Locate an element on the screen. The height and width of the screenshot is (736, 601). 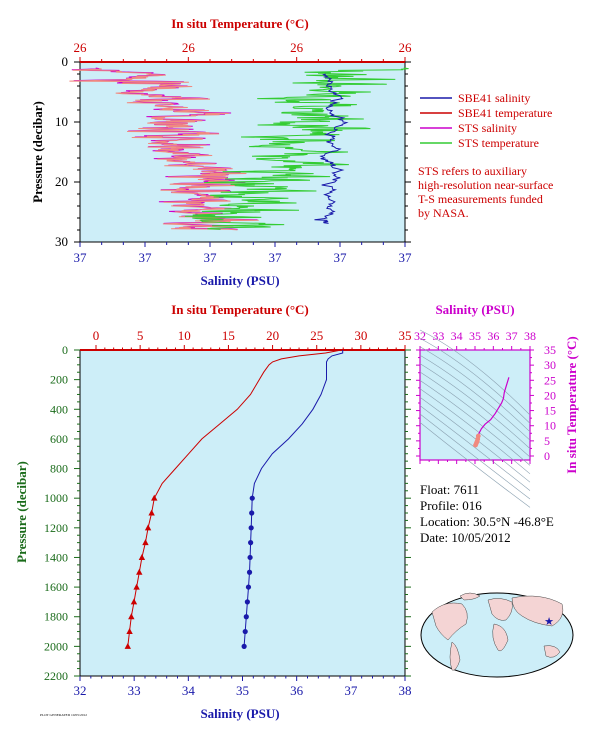
main-pressure-tick-label: 1000 is located at coordinates (56, 498).